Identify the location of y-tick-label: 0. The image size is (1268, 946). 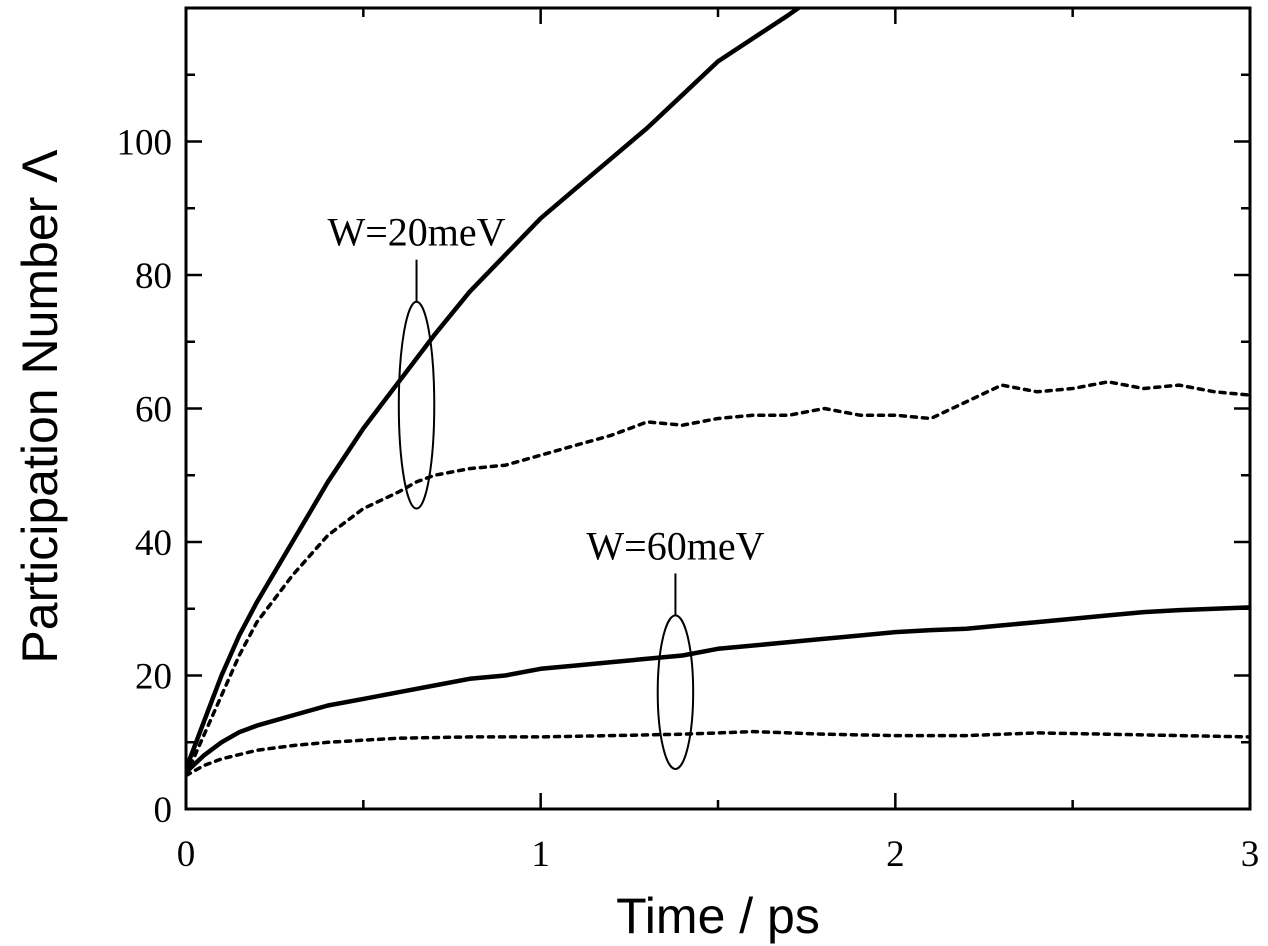
(163, 810).